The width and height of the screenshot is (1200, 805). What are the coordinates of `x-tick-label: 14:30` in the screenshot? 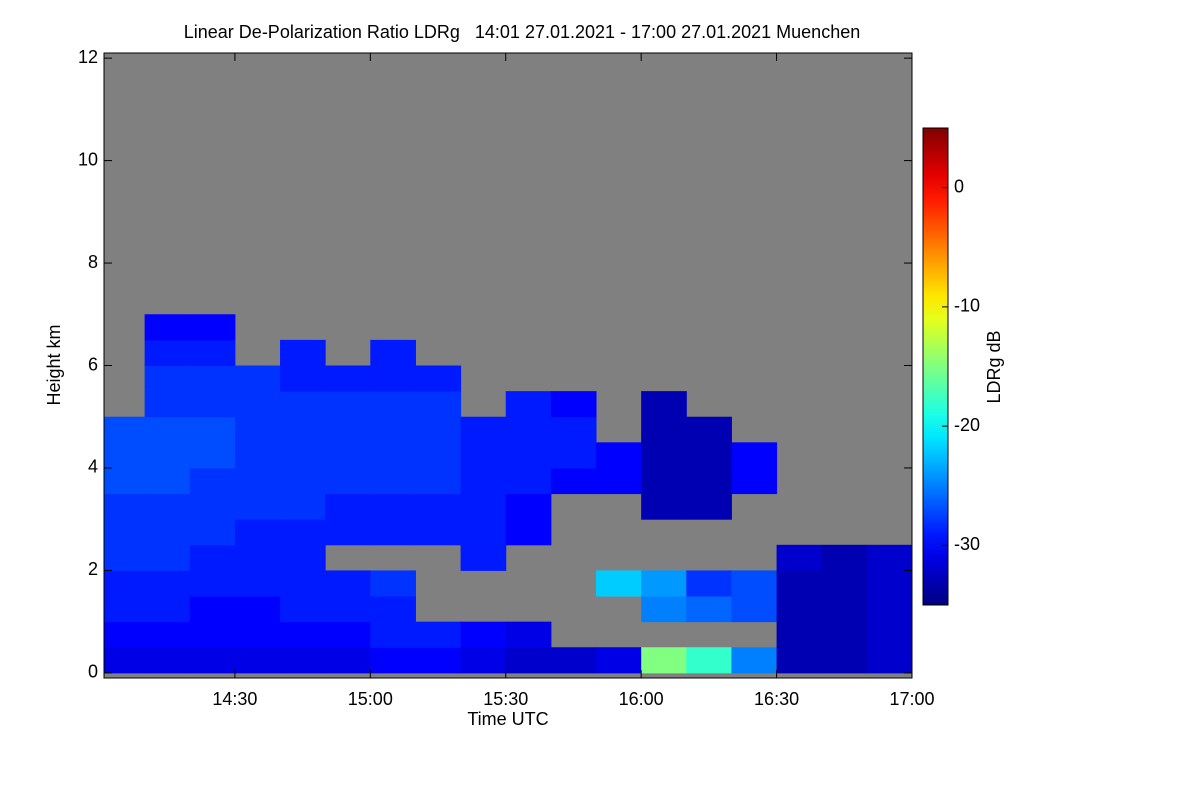 It's located at (234, 699).